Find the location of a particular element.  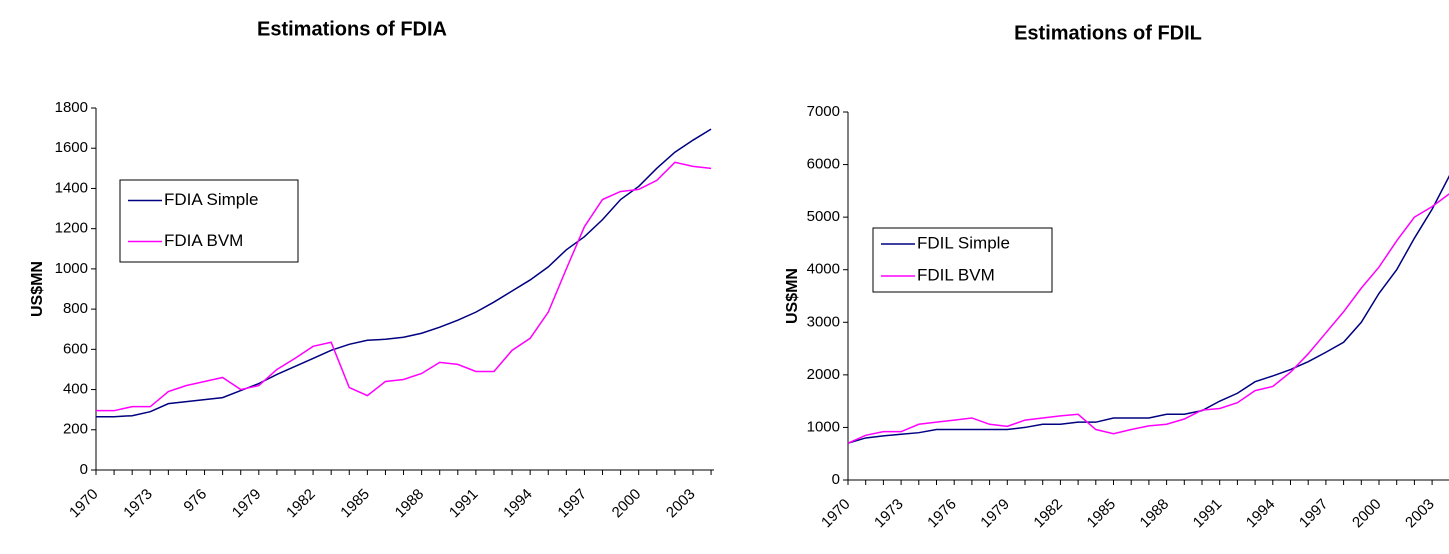

y-tick-label: 400 is located at coordinates (75, 389).